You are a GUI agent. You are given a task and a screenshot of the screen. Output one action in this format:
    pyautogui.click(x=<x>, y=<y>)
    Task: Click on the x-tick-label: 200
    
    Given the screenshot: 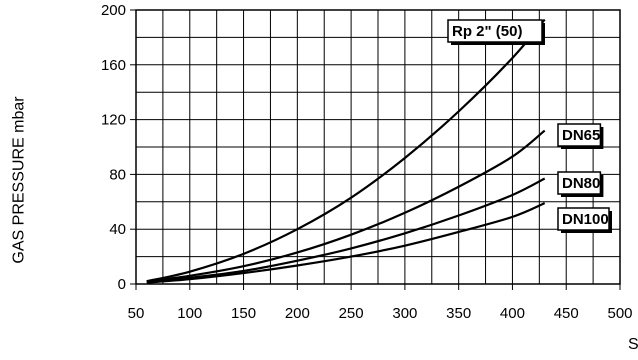 What is the action you would take?
    pyautogui.click(x=297, y=313)
    